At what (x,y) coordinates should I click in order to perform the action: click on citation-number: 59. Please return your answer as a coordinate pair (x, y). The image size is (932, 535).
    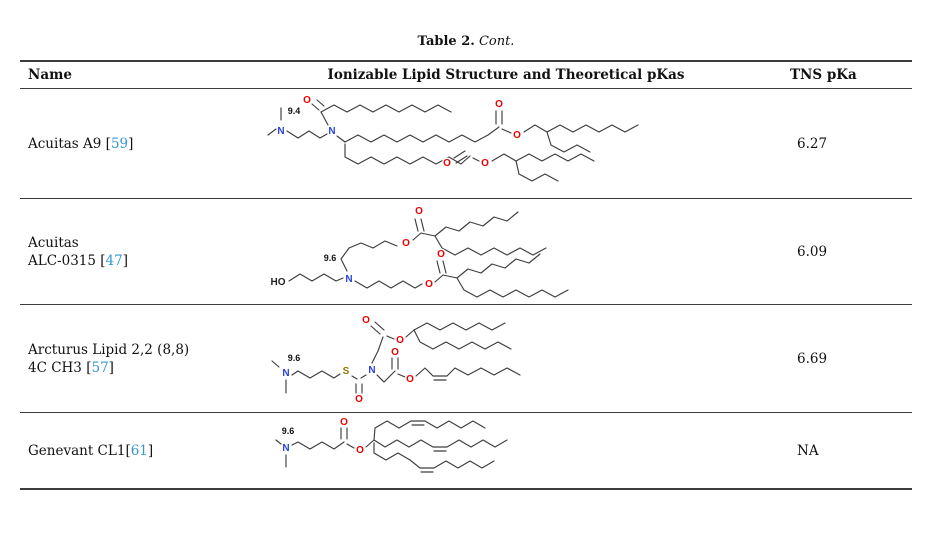
    Looking at the image, I should click on (119, 143).